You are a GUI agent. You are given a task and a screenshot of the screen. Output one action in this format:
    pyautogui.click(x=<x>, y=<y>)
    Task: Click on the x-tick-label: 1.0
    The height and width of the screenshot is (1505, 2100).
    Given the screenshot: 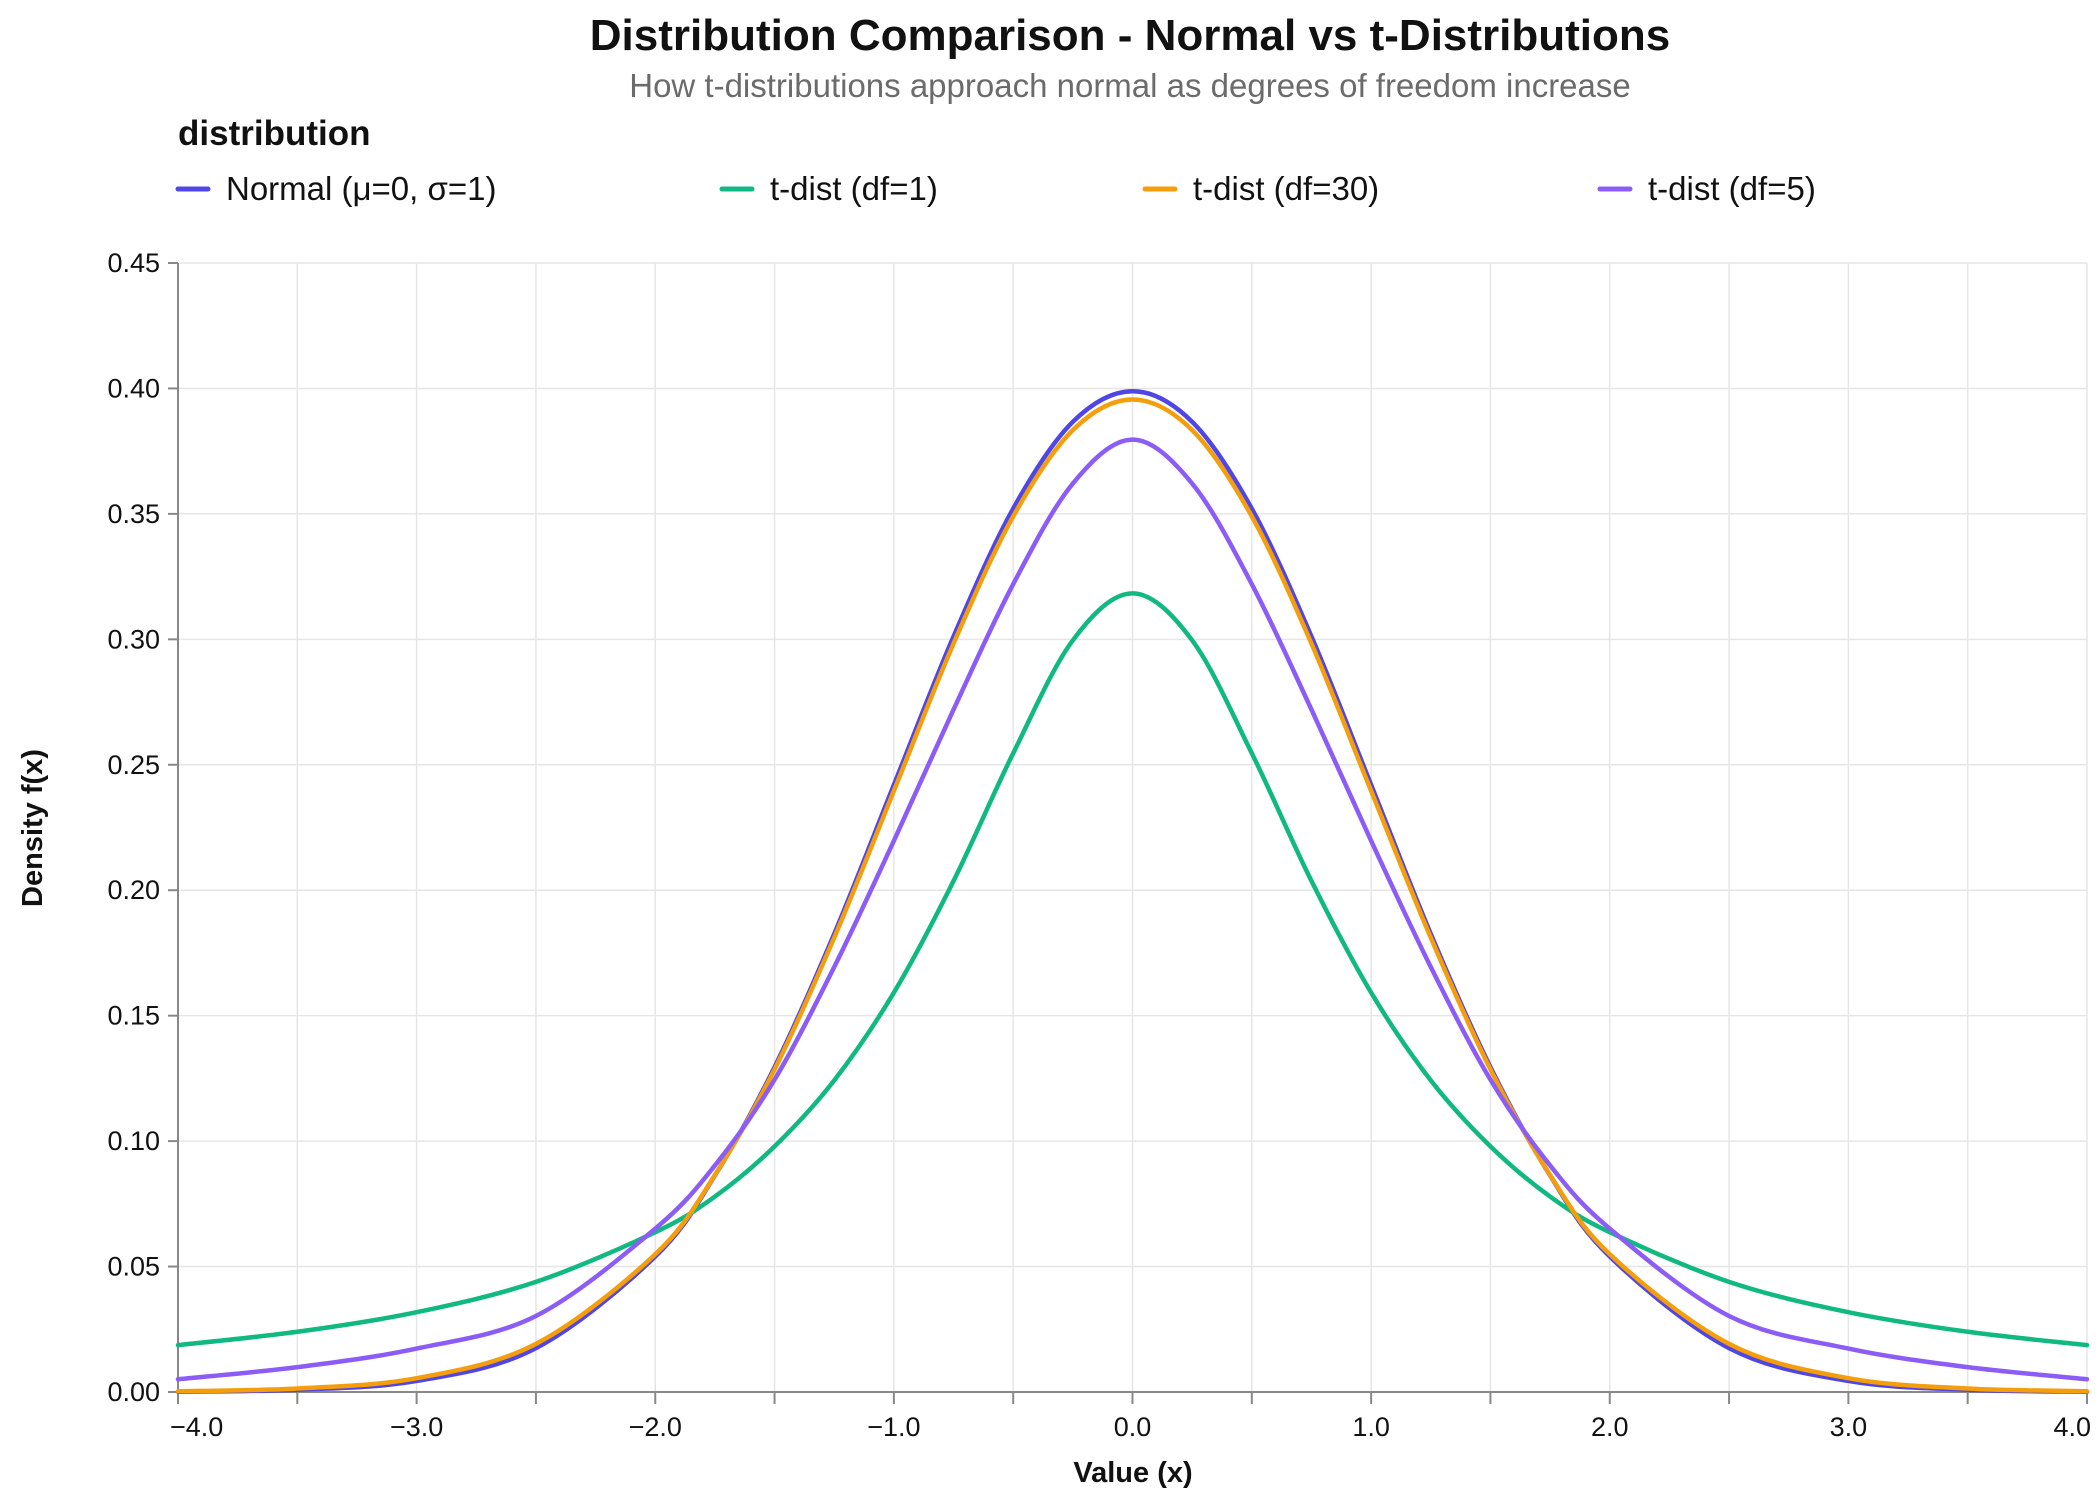 What is the action you would take?
    pyautogui.click(x=1371, y=1427)
    